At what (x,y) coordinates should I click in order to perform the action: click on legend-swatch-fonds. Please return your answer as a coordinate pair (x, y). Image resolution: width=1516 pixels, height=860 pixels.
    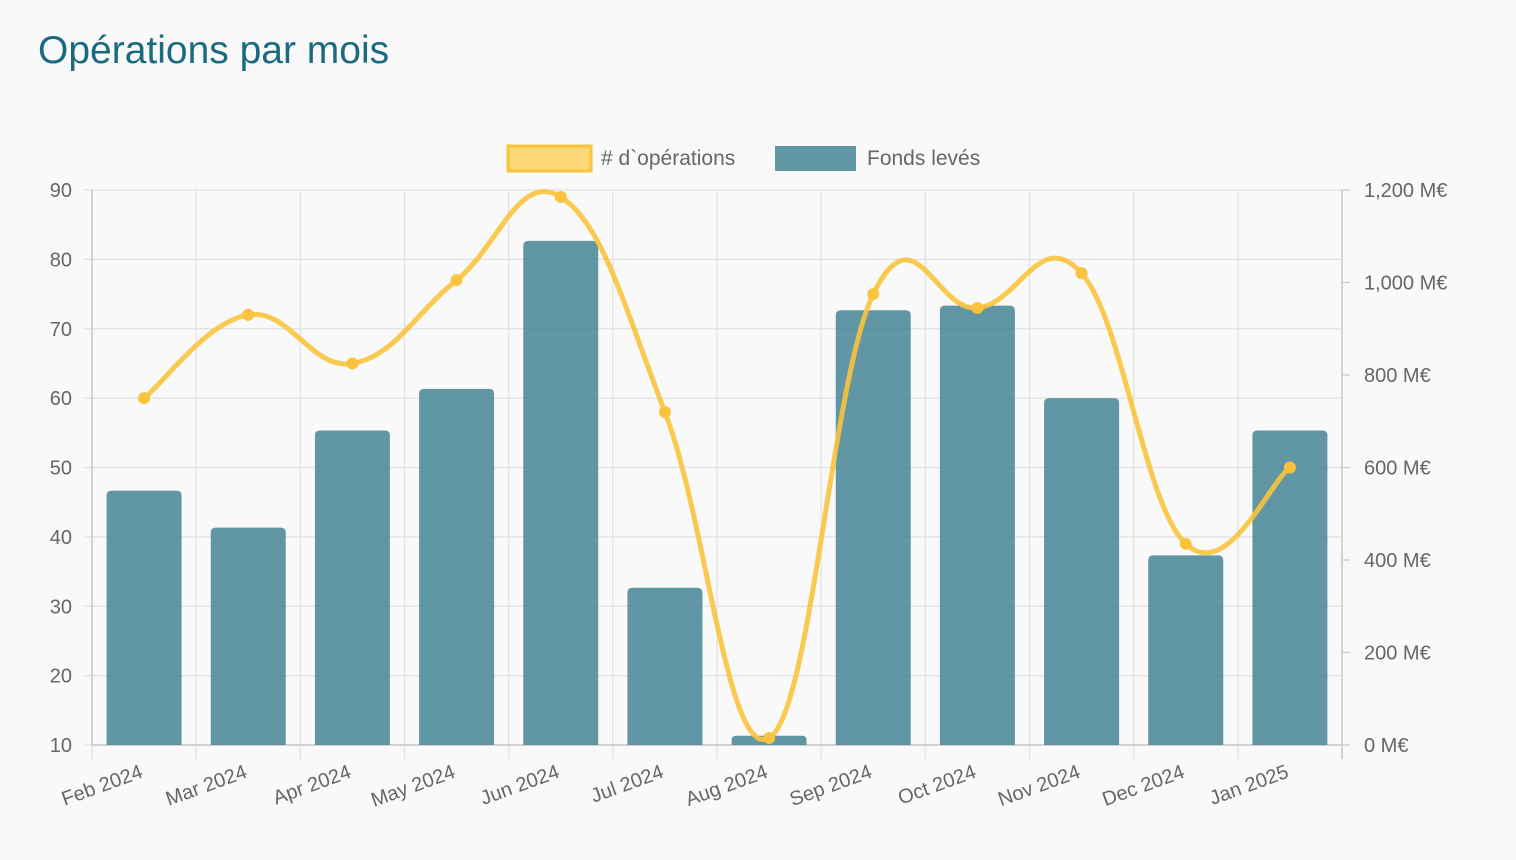
    Looking at the image, I should click on (815, 158).